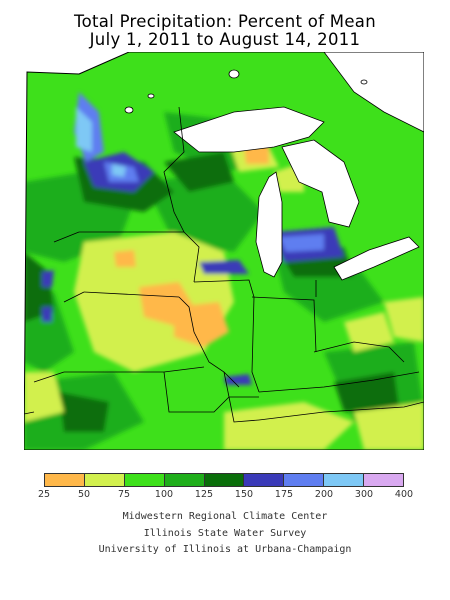  I want to click on credit-line2: Illinois State Water Survey, so click(225, 533).